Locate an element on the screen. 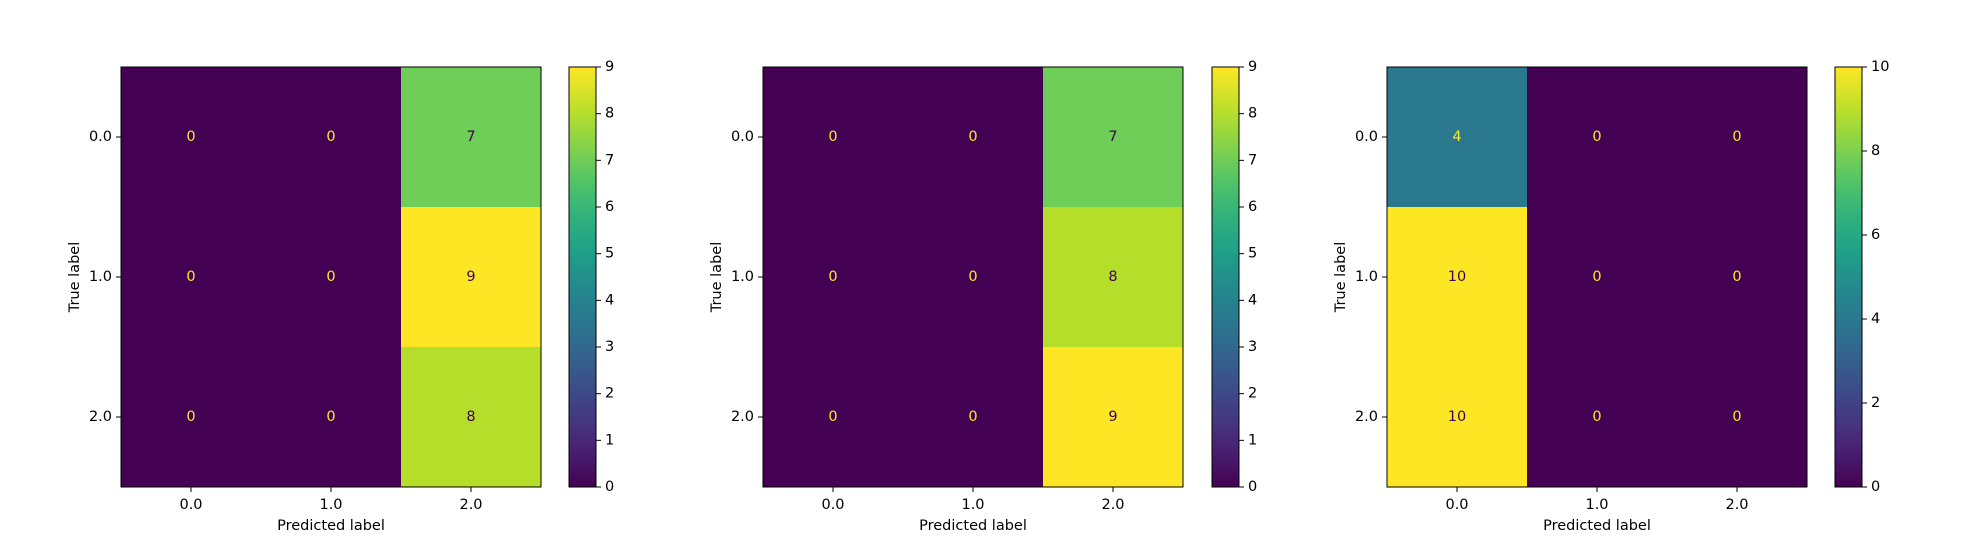 The height and width of the screenshot is (544, 1986). colorbar-tick-label: 1 is located at coordinates (1252, 440).